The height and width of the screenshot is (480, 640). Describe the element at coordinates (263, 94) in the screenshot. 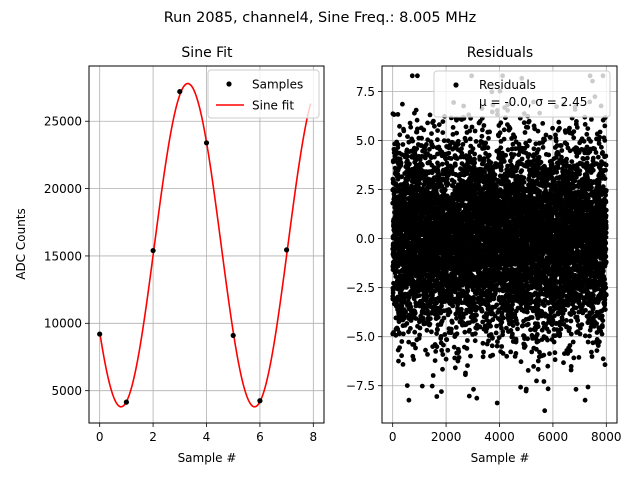

I see `sine-fit-legend: Samples Sine fit` at that location.